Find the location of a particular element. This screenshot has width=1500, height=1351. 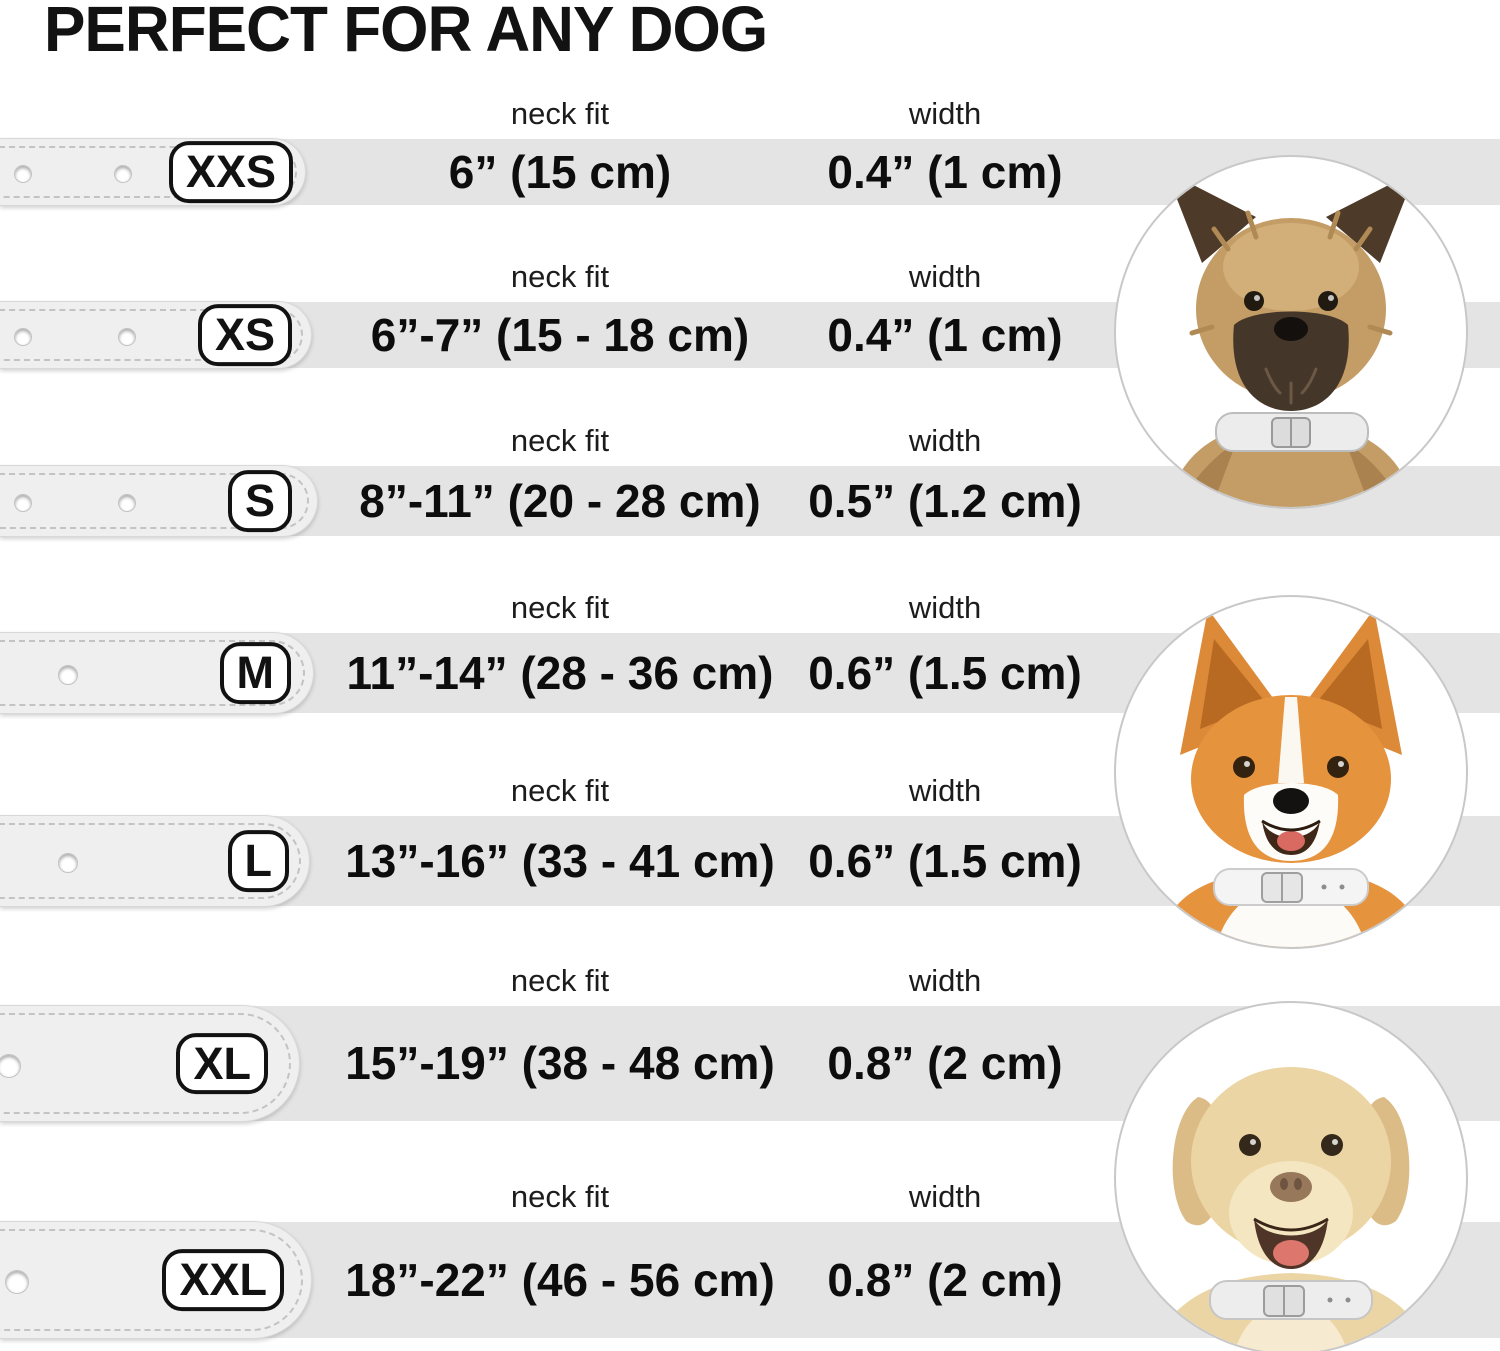

neck-fit-value: 8”-11” (20 - 28 cm) is located at coordinates (560, 501).